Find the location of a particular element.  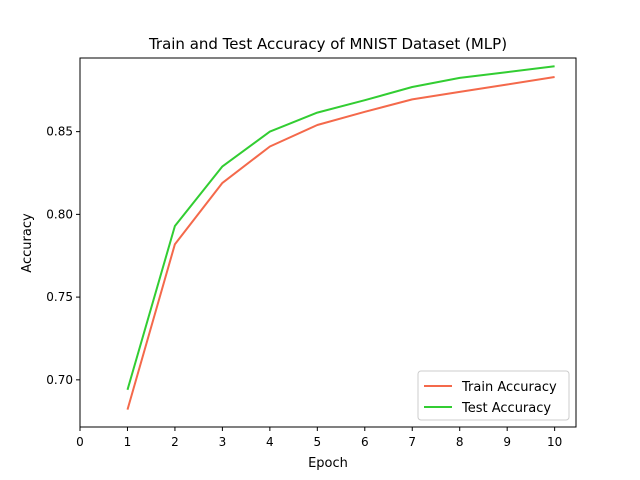

y-axis: 0.70 0.75 0.80 0.85 is located at coordinates (63, 256).